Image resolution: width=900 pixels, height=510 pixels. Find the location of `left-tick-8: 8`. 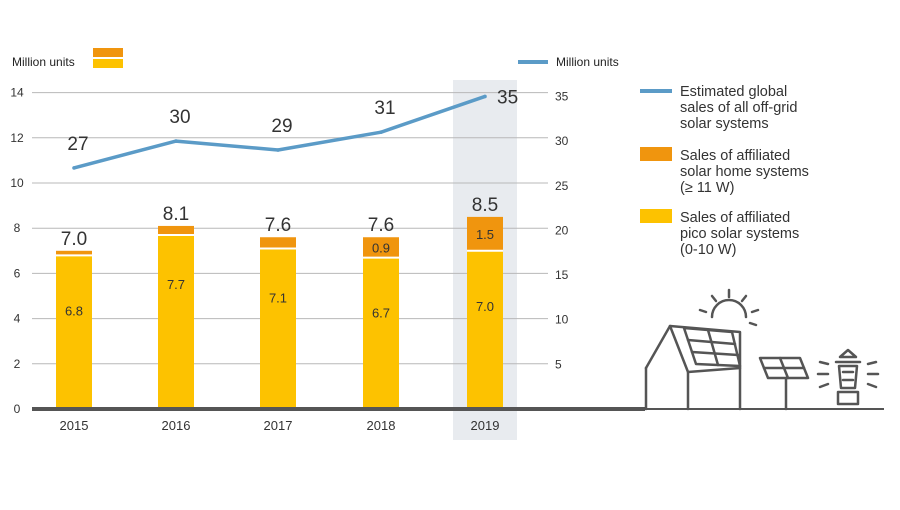

left-tick-8: 8 is located at coordinates (17, 228).